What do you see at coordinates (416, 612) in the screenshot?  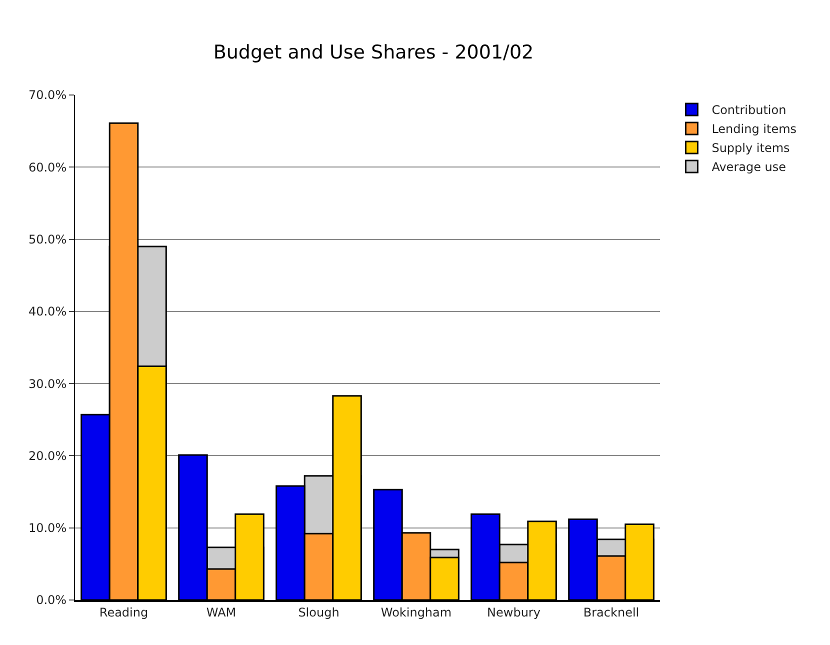 I see `x-tick-label: Wokingham` at bounding box center [416, 612].